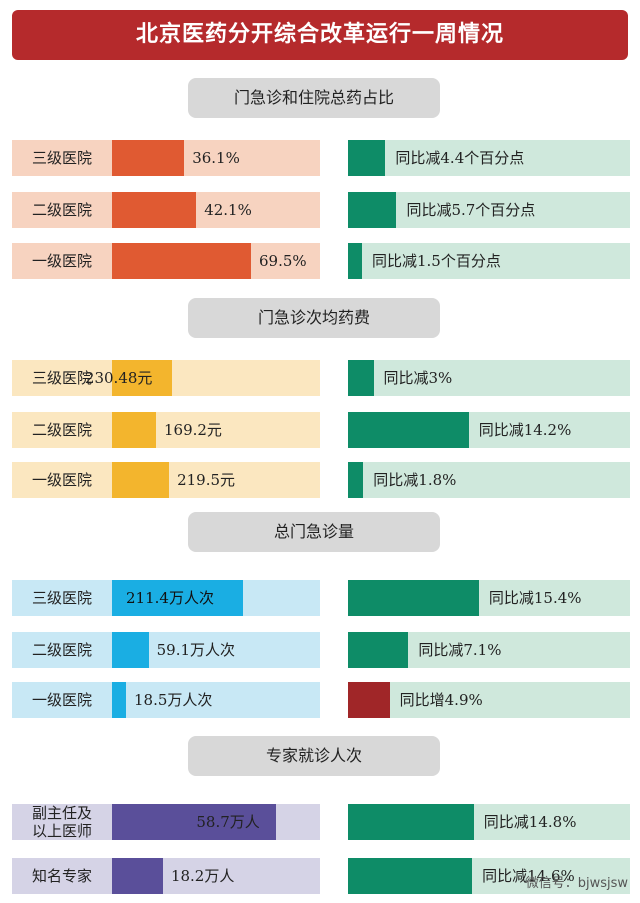 The image size is (640, 903). What do you see at coordinates (436, 261) in the screenshot?
I see `change-label: 同比减1.5个百分点` at bounding box center [436, 261].